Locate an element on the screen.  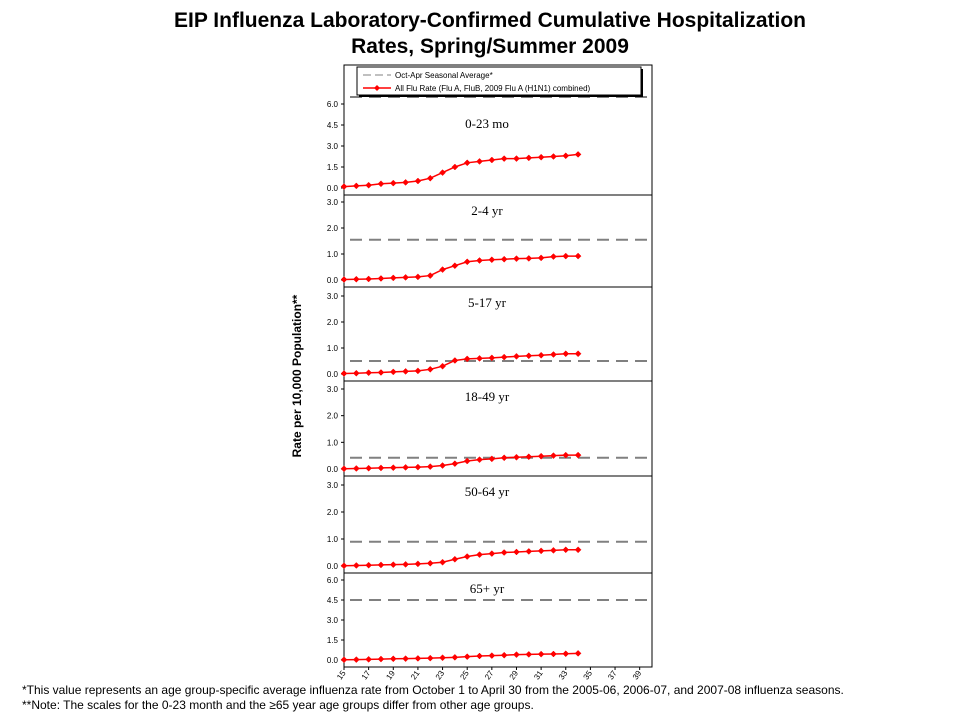
chart-title-line-2: Rates, Spring/Summer 2009 is located at coordinates (490, 46).